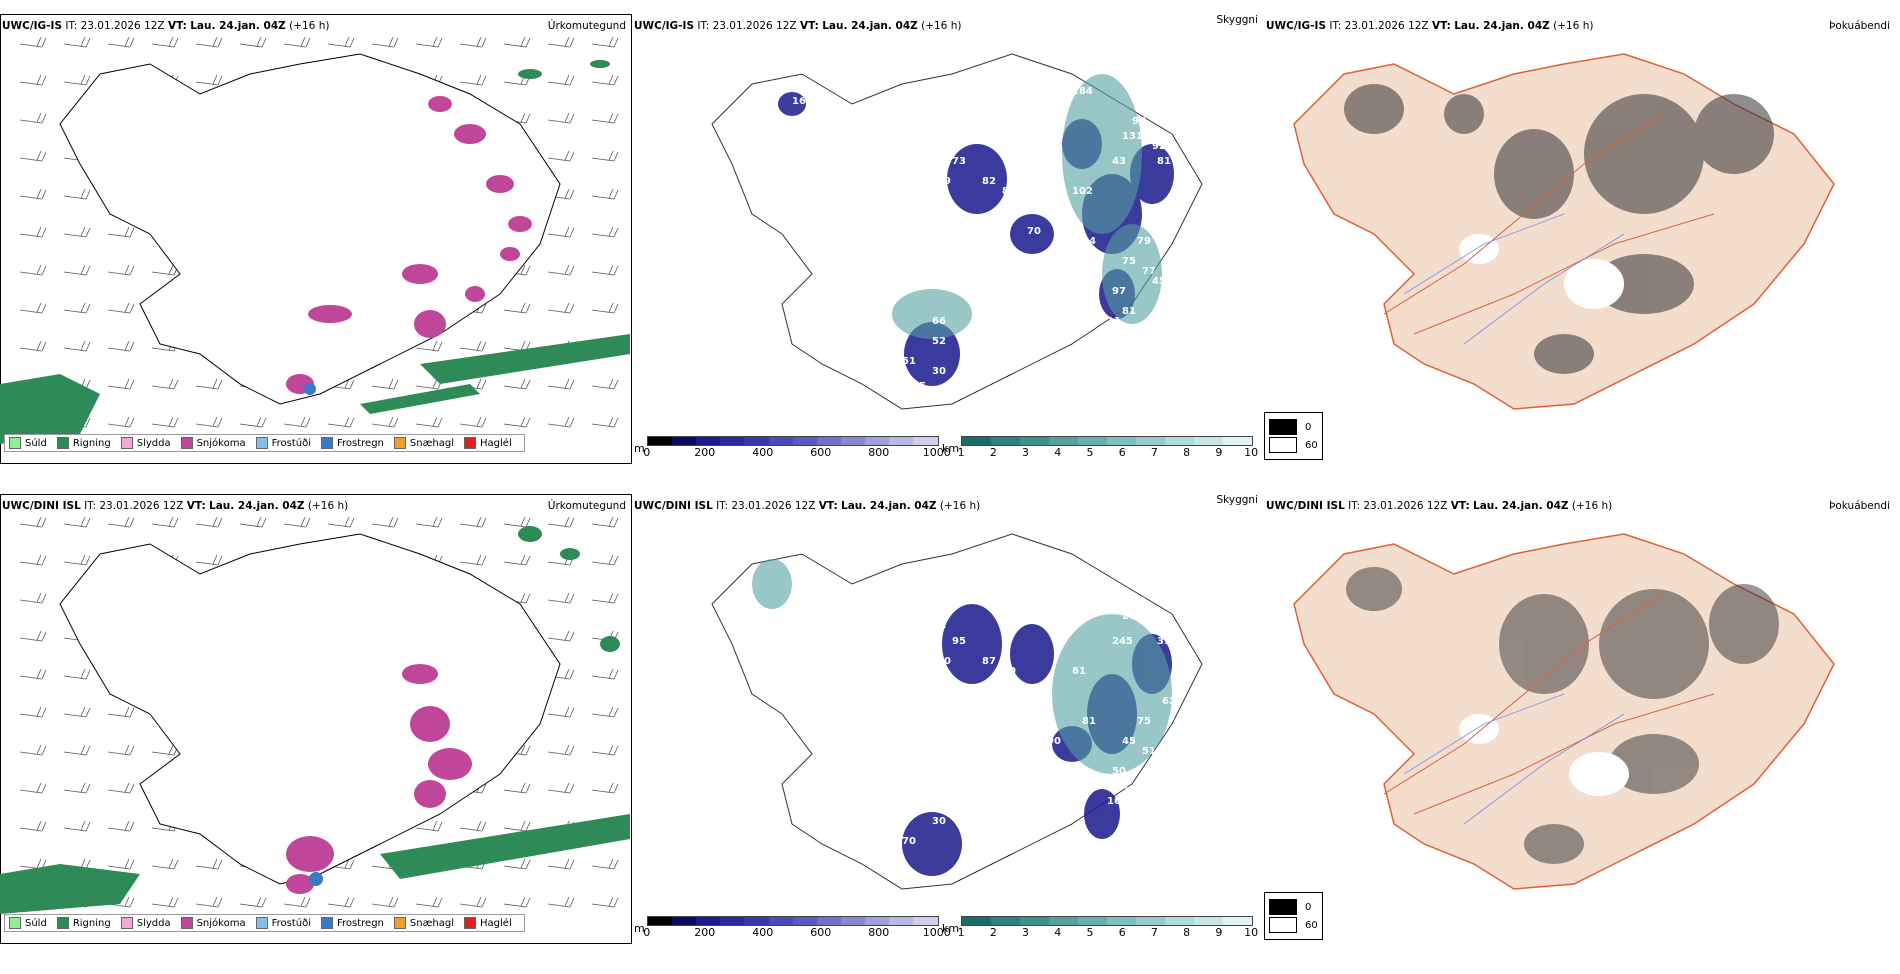 The width and height of the screenshot is (1900, 974). Describe the element at coordinates (919, 386) in the screenshot. I see `cloud-base-label: 35` at that location.